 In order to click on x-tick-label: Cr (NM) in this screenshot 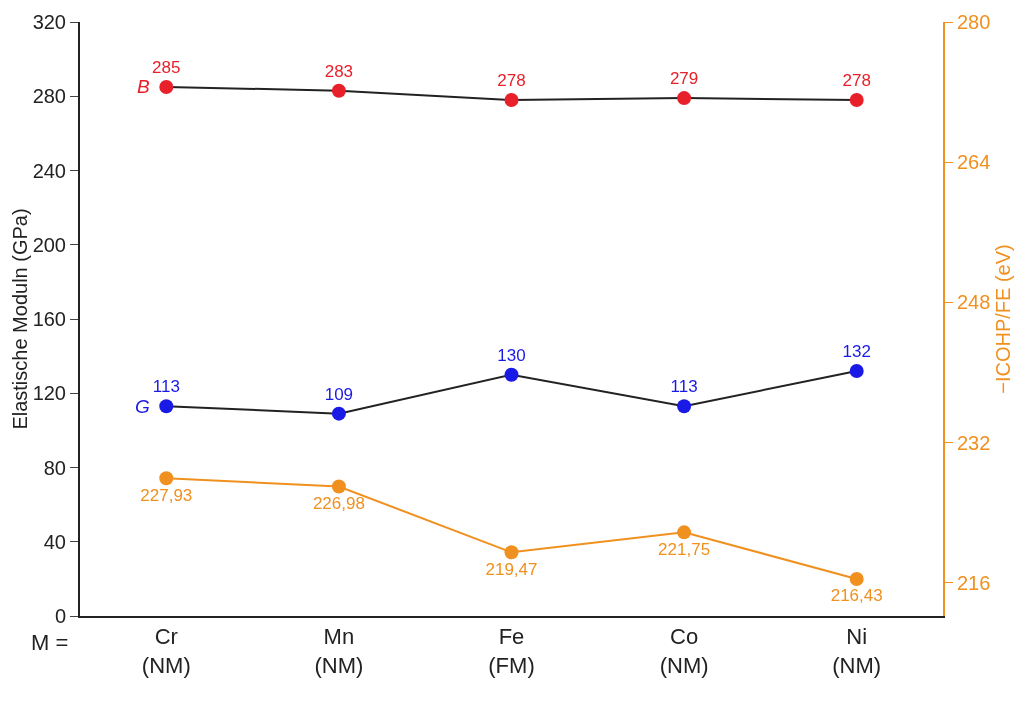, I will do `click(166, 651)`.